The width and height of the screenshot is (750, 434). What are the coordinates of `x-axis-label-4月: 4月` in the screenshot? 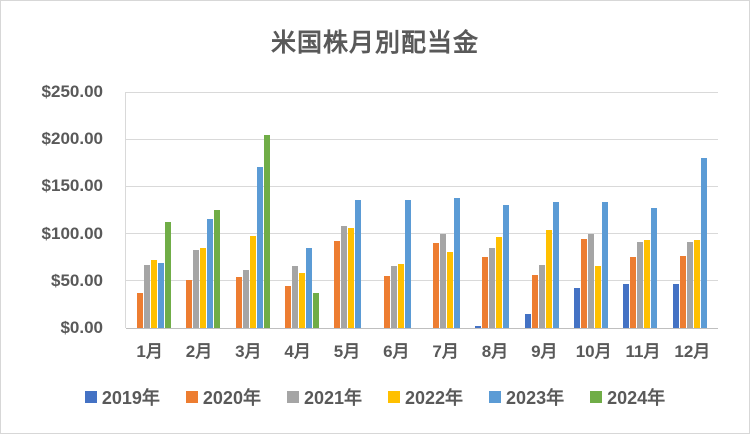 It's located at (297, 351).